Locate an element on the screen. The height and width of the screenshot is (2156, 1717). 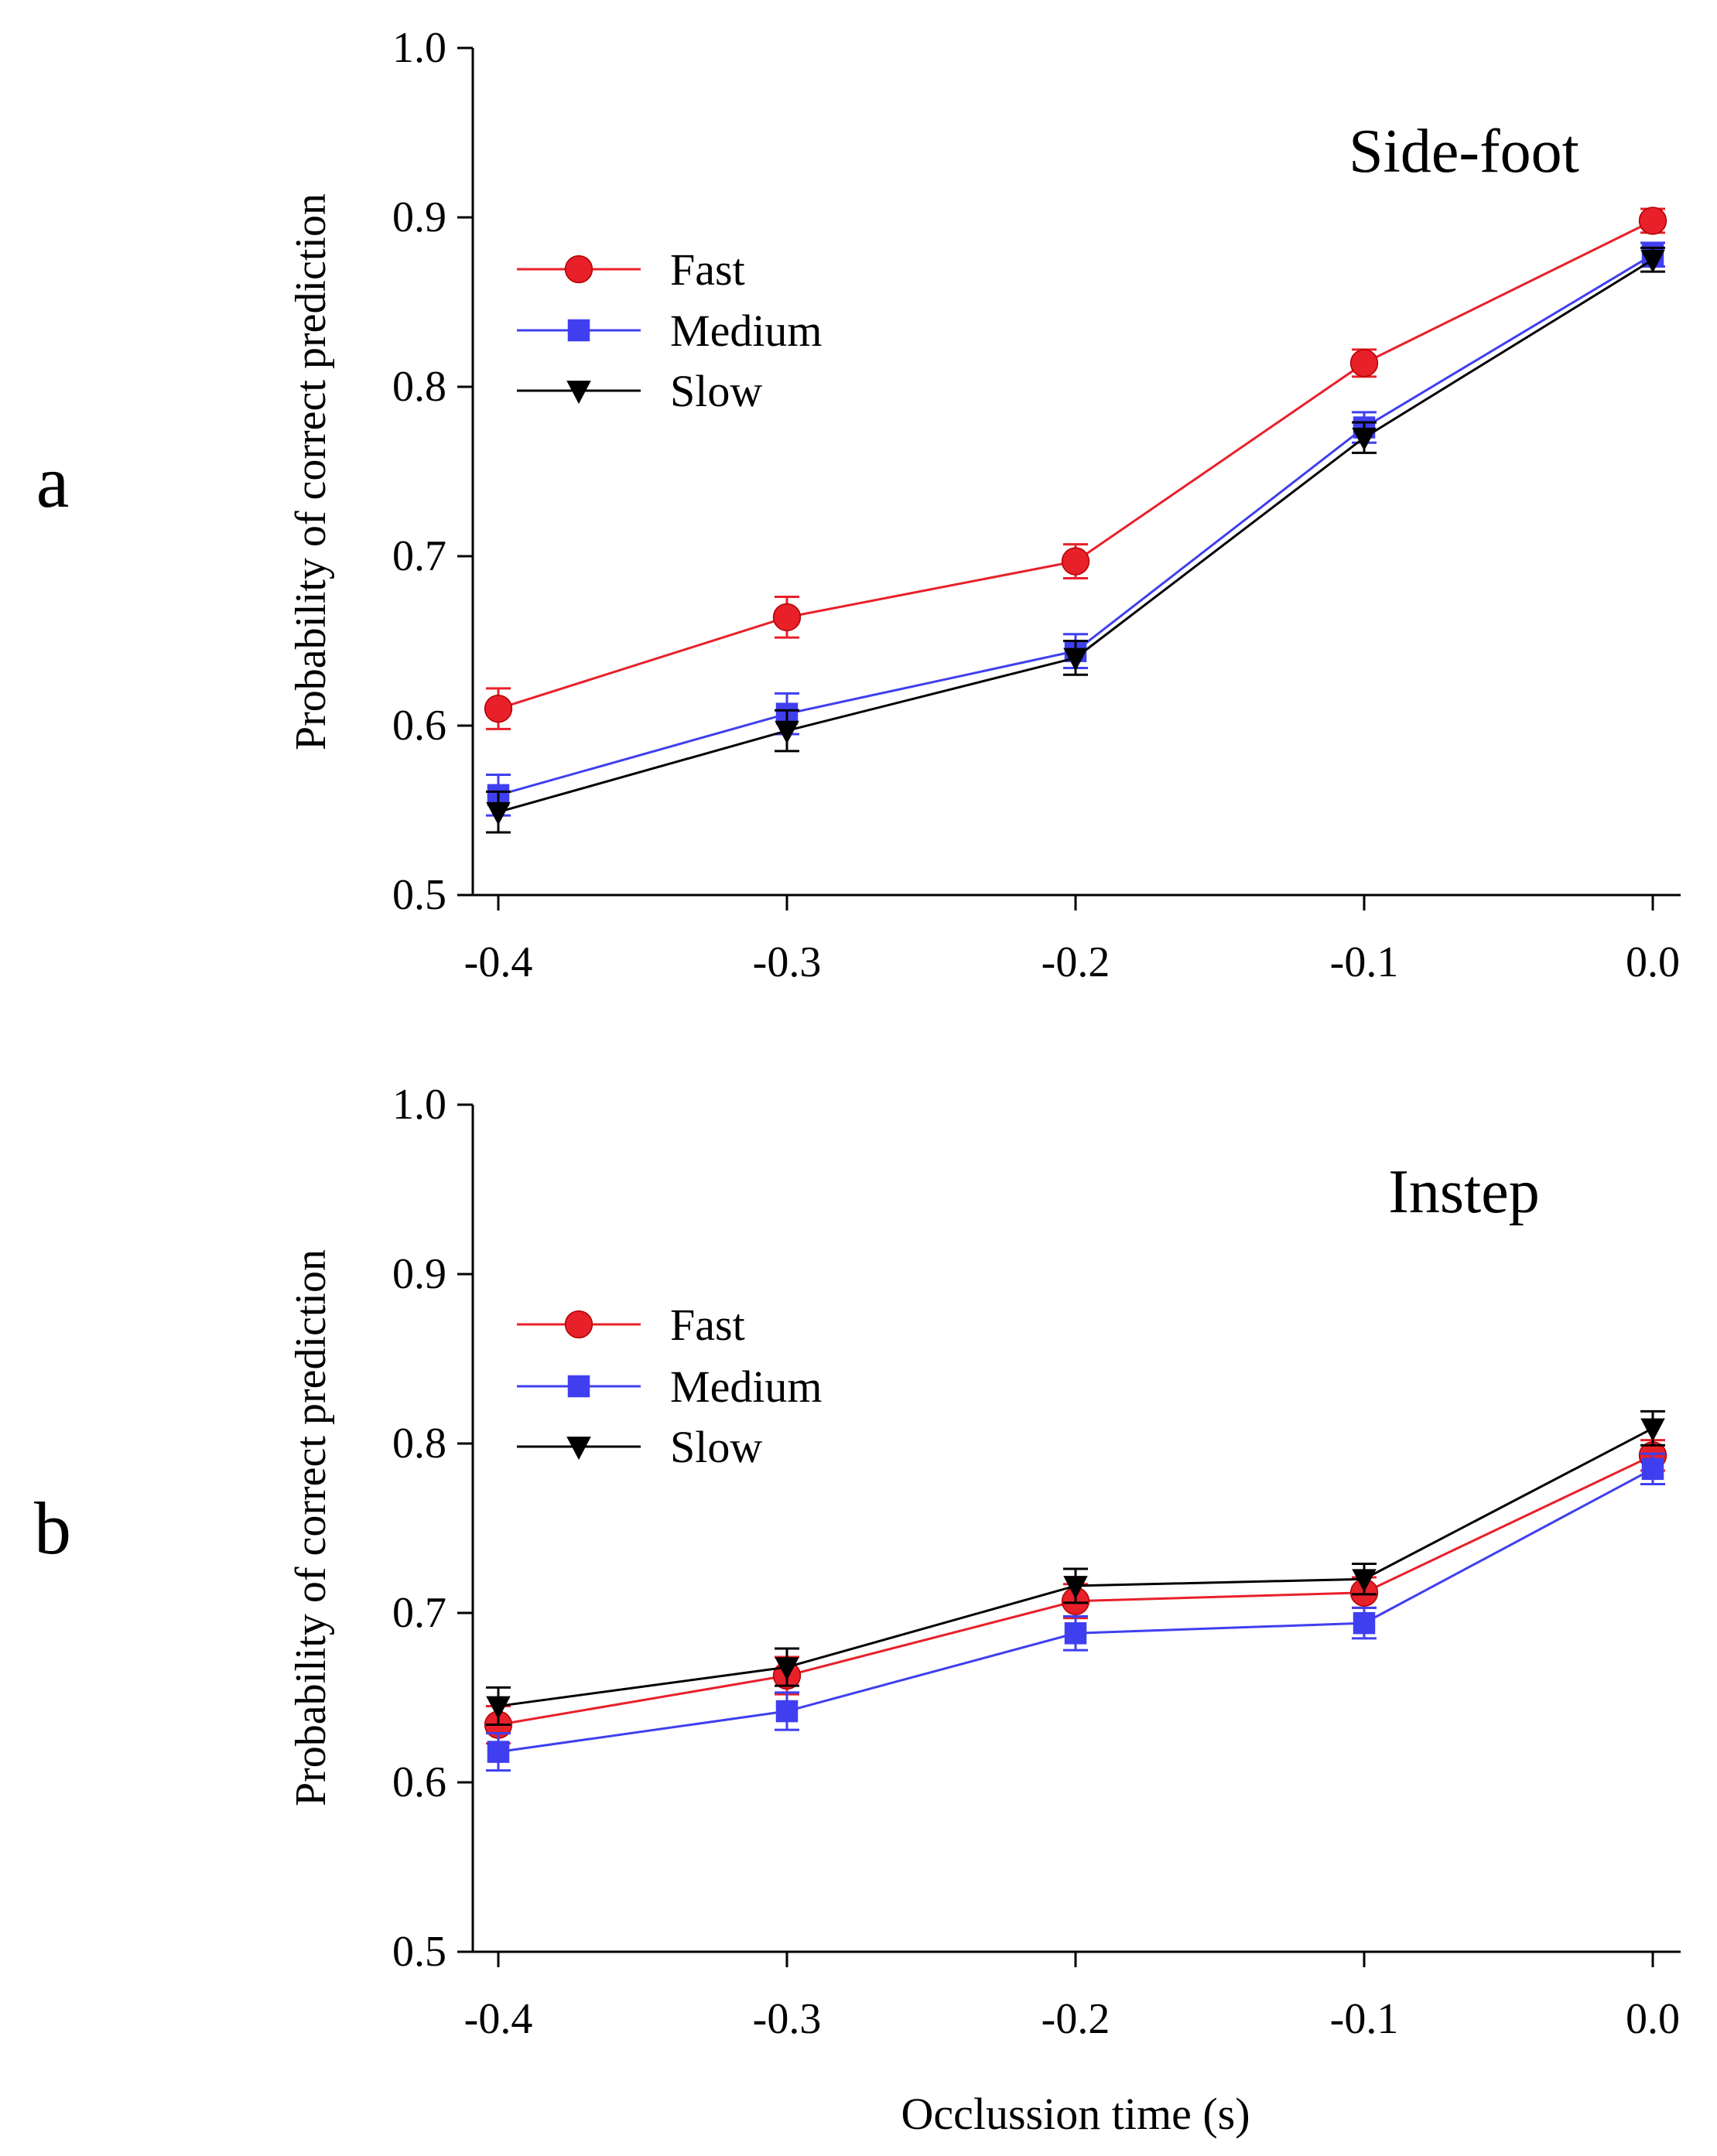
chart-title: Side-foot is located at coordinates (1464, 152).